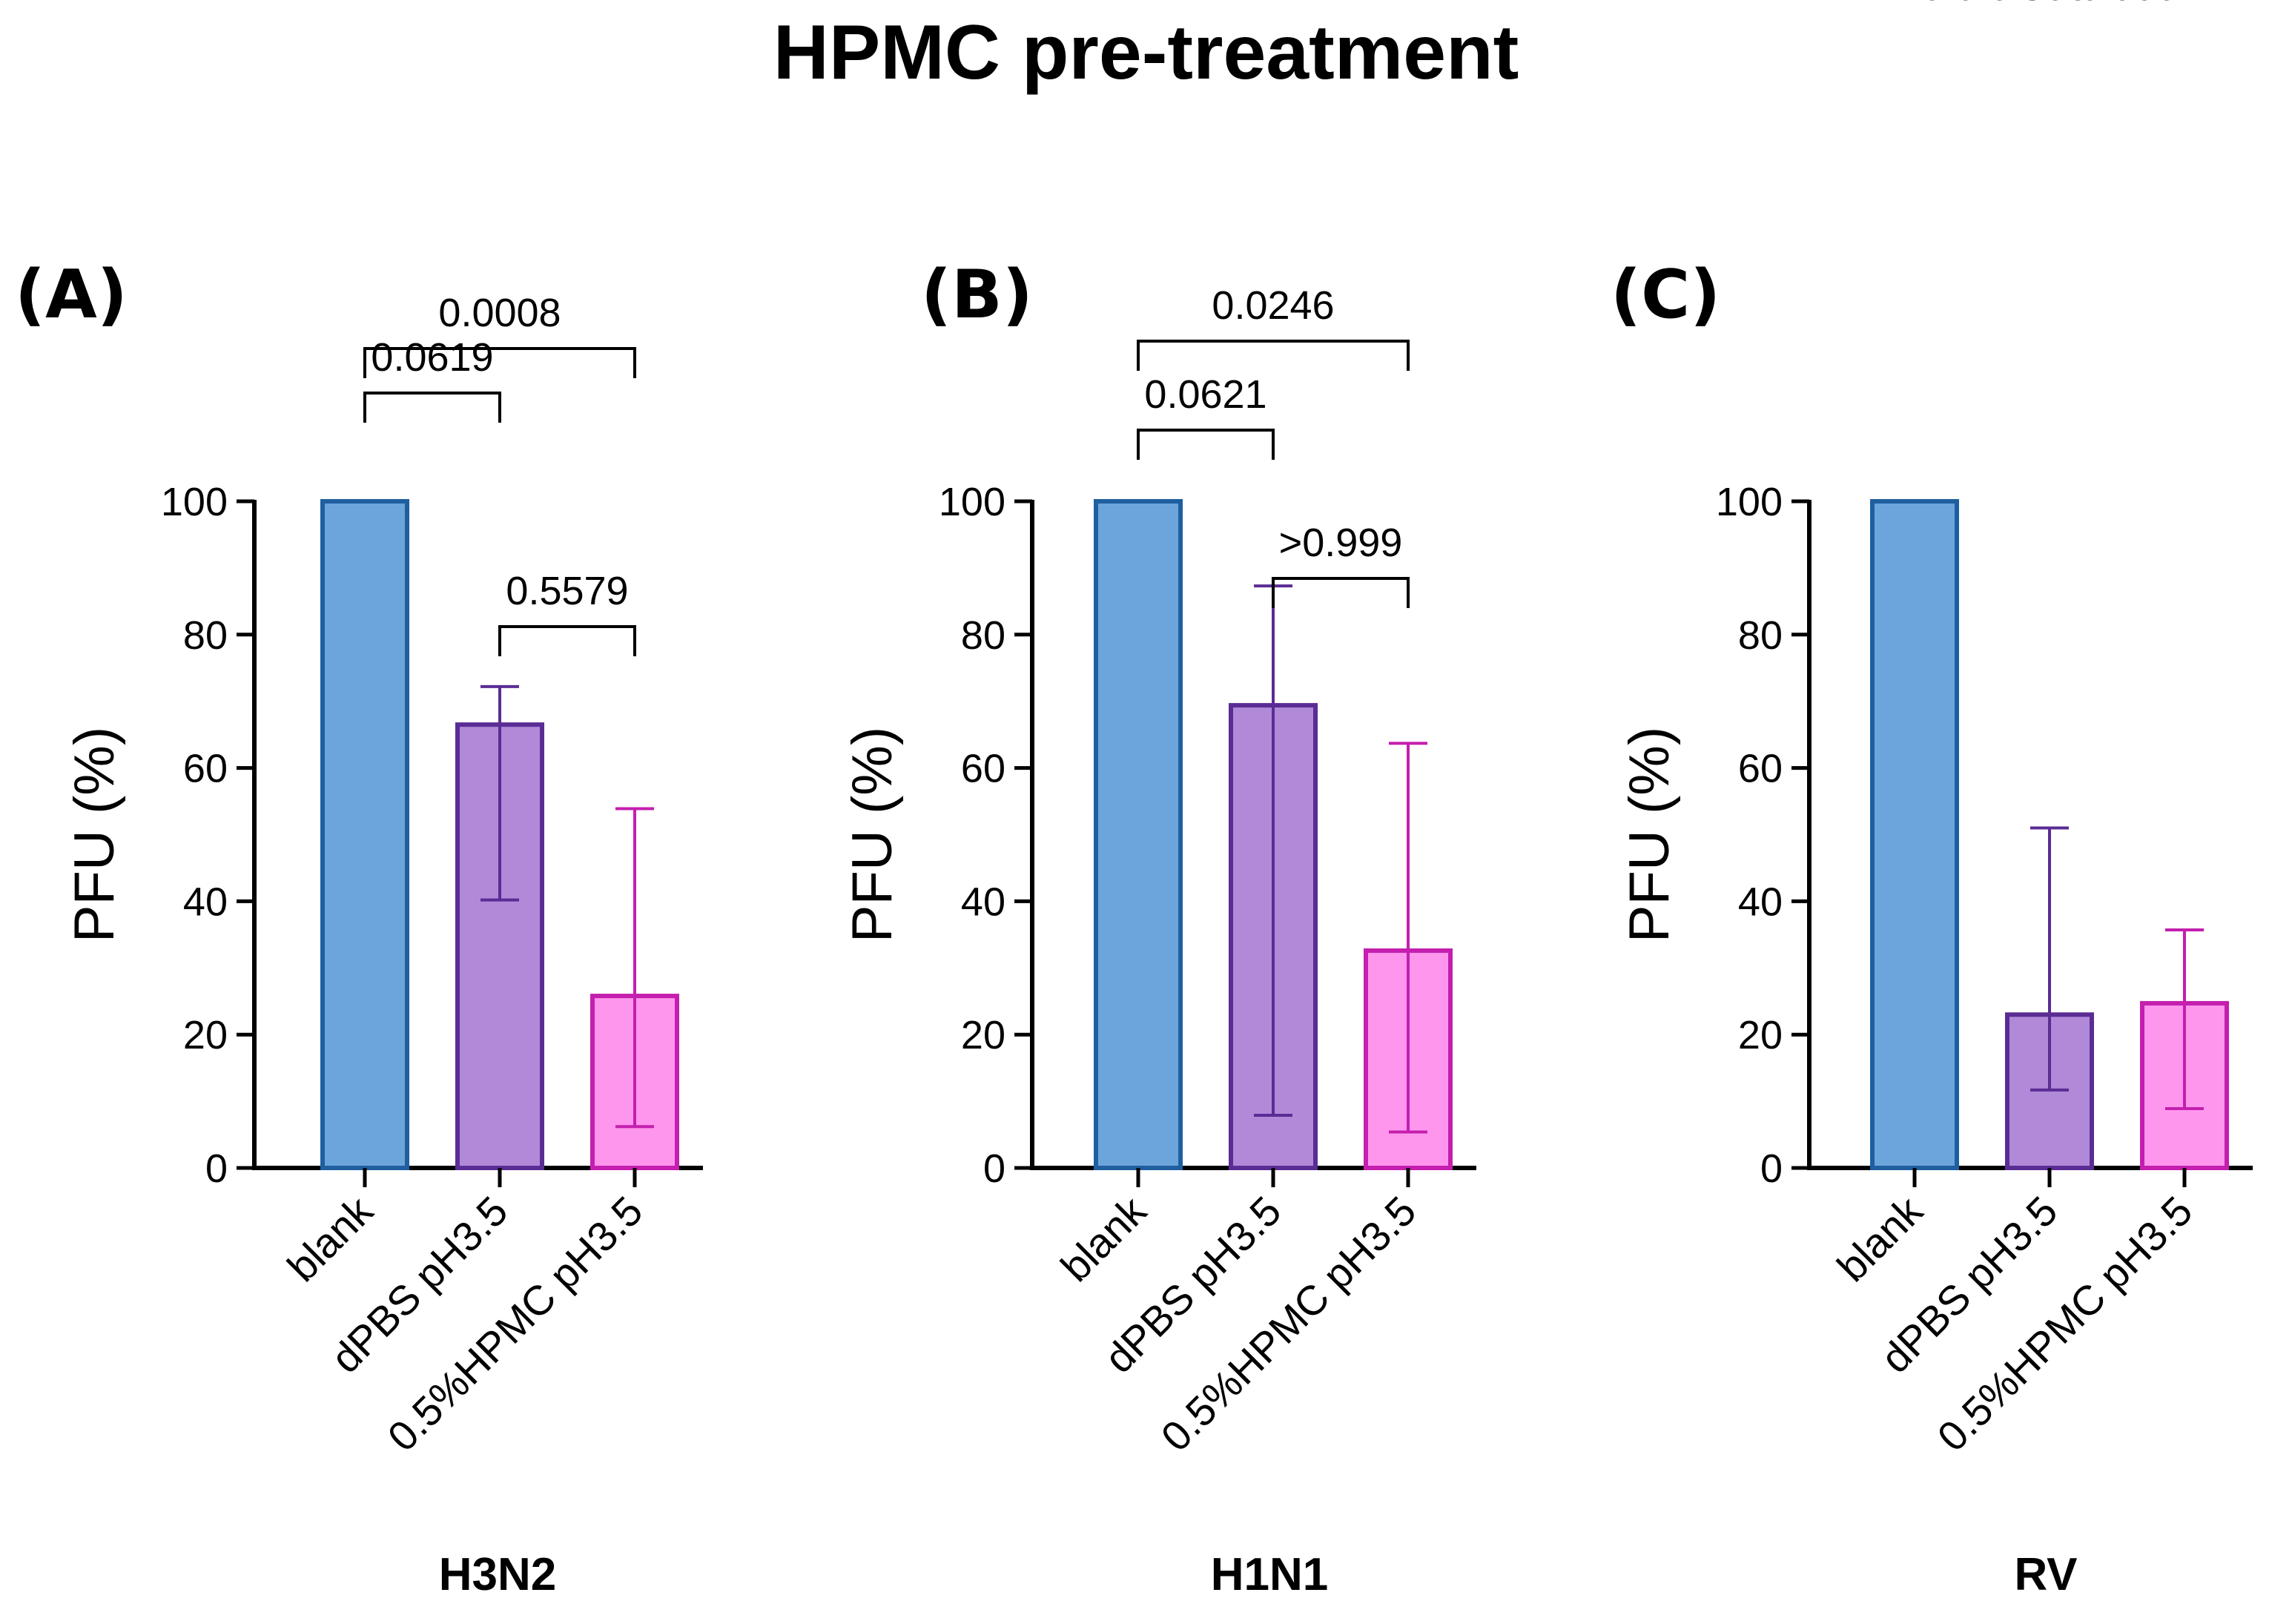  What do you see at coordinates (983, 1035) in the screenshot?
I see `y-tick-label-b: 20` at bounding box center [983, 1035].